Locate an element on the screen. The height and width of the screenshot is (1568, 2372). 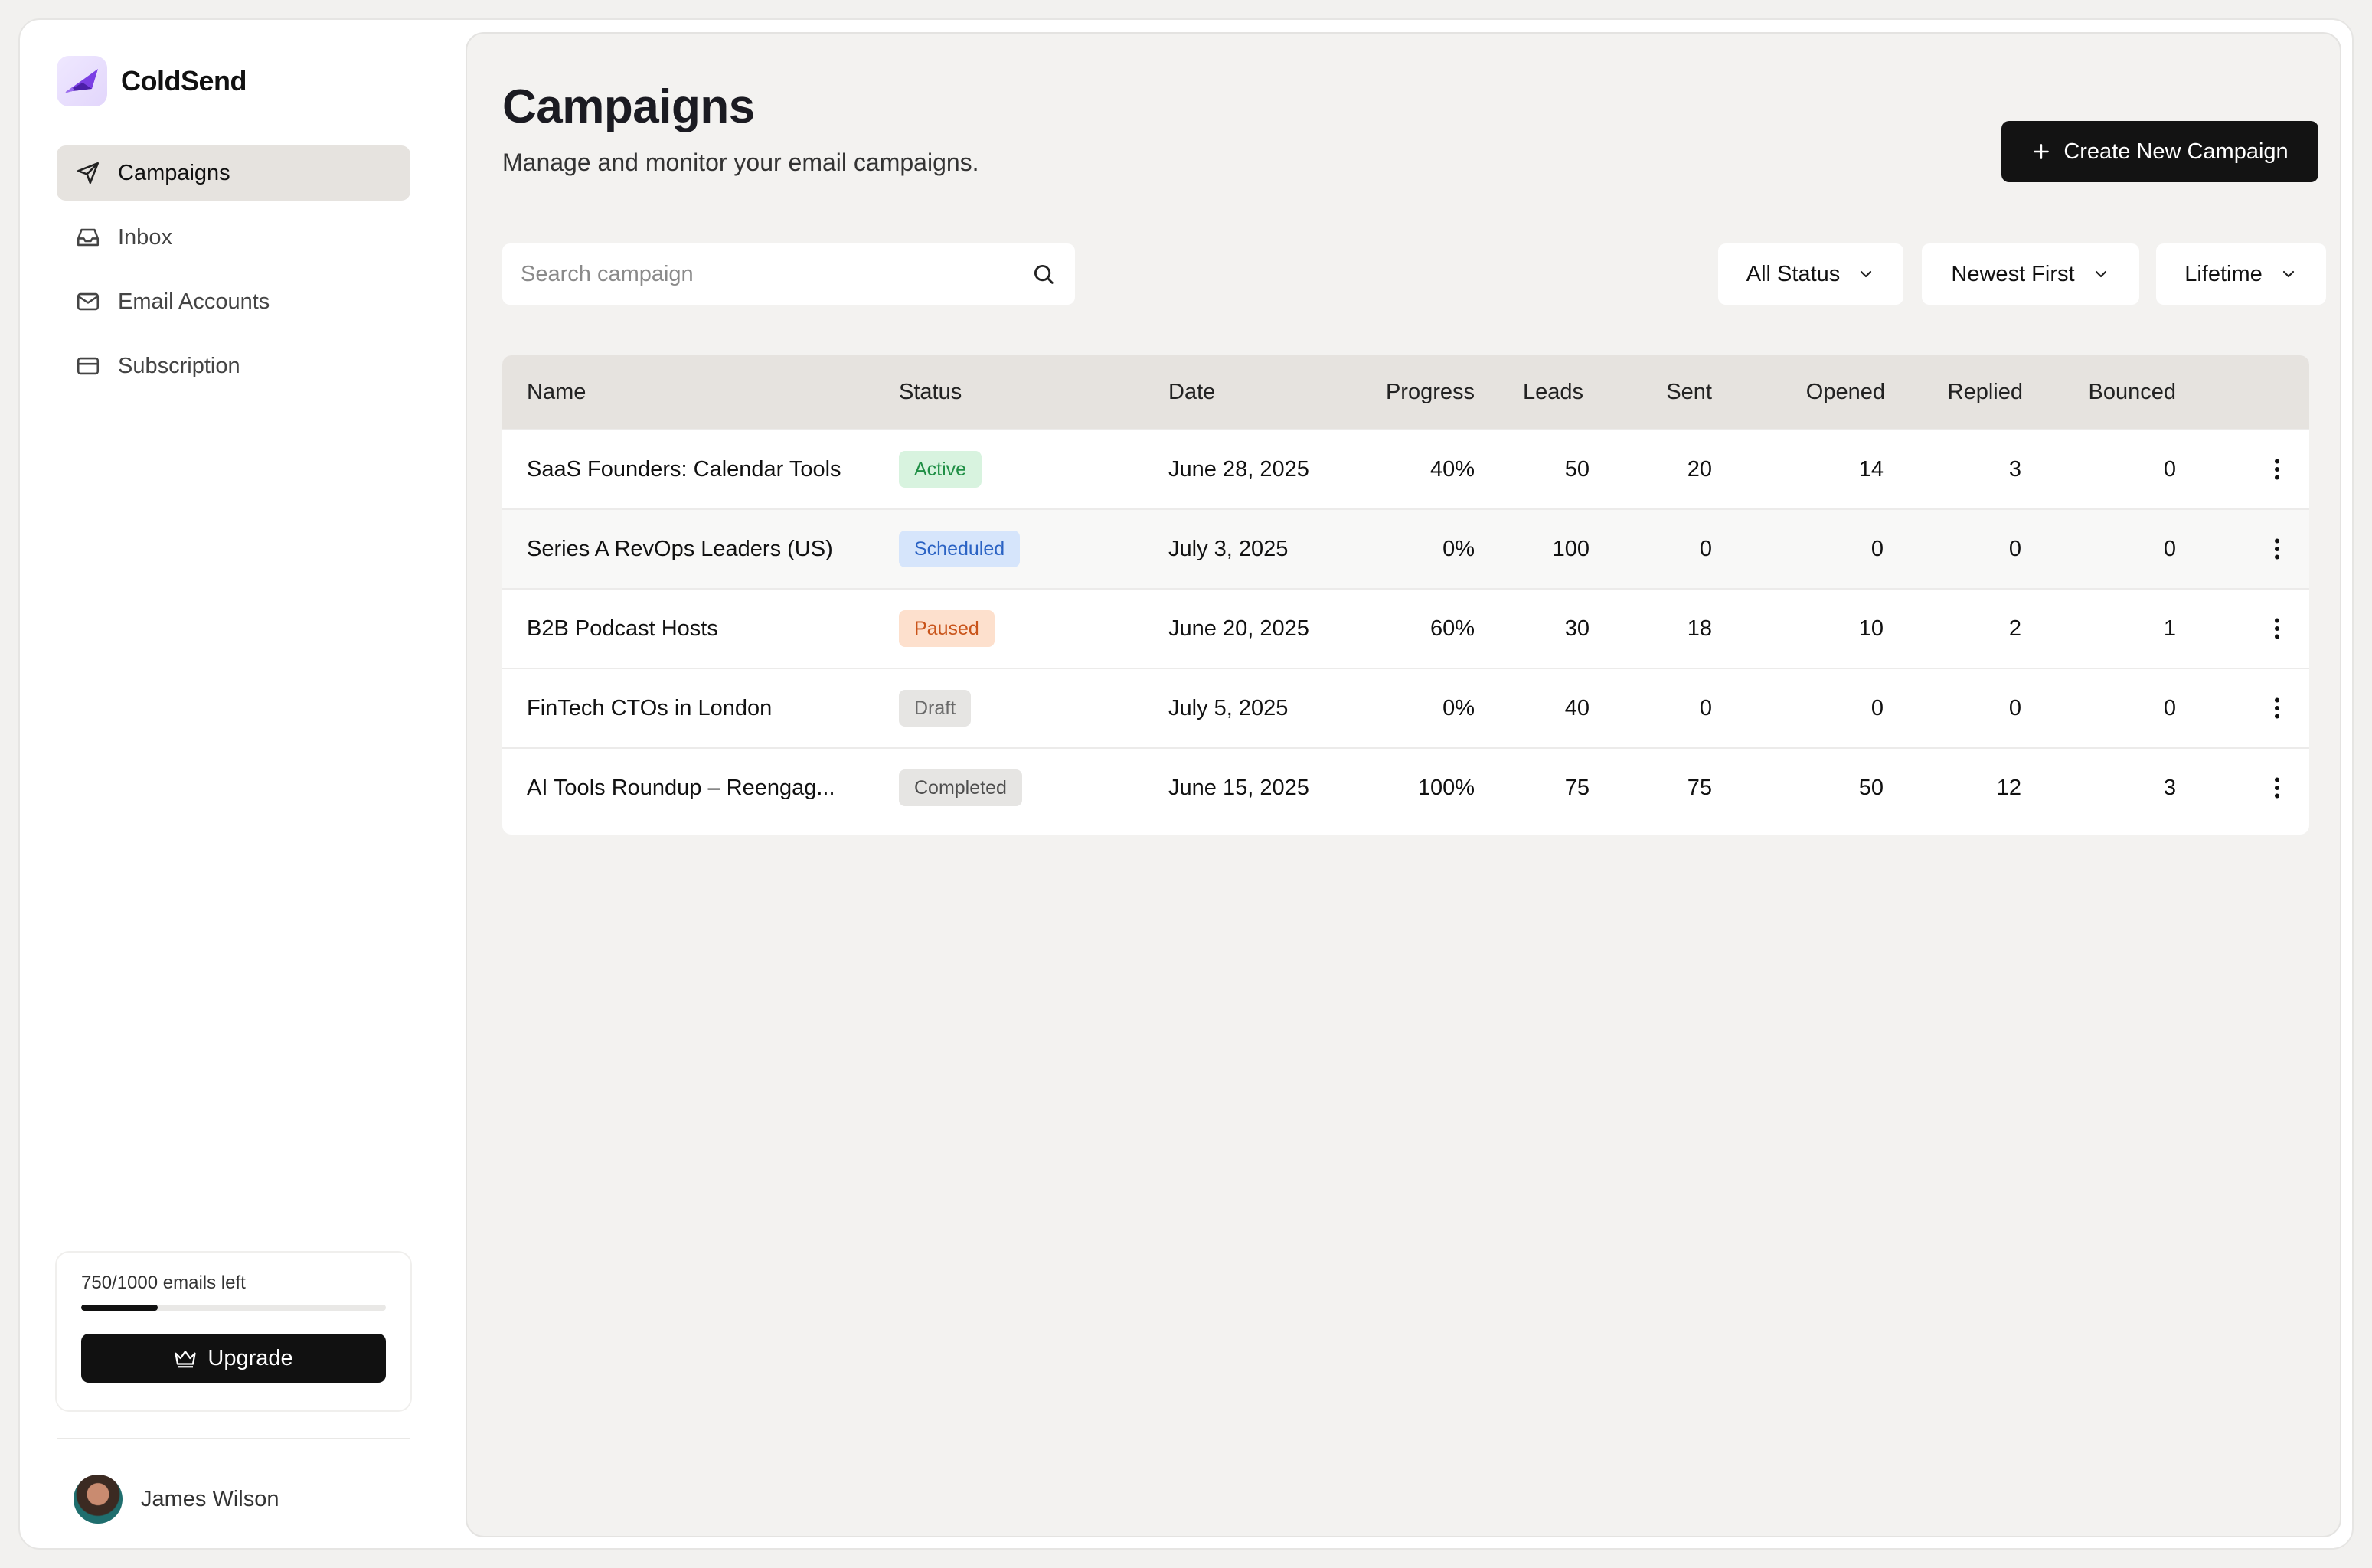
campaign-date: July 3, 2025 is located at coordinates (1229, 548).